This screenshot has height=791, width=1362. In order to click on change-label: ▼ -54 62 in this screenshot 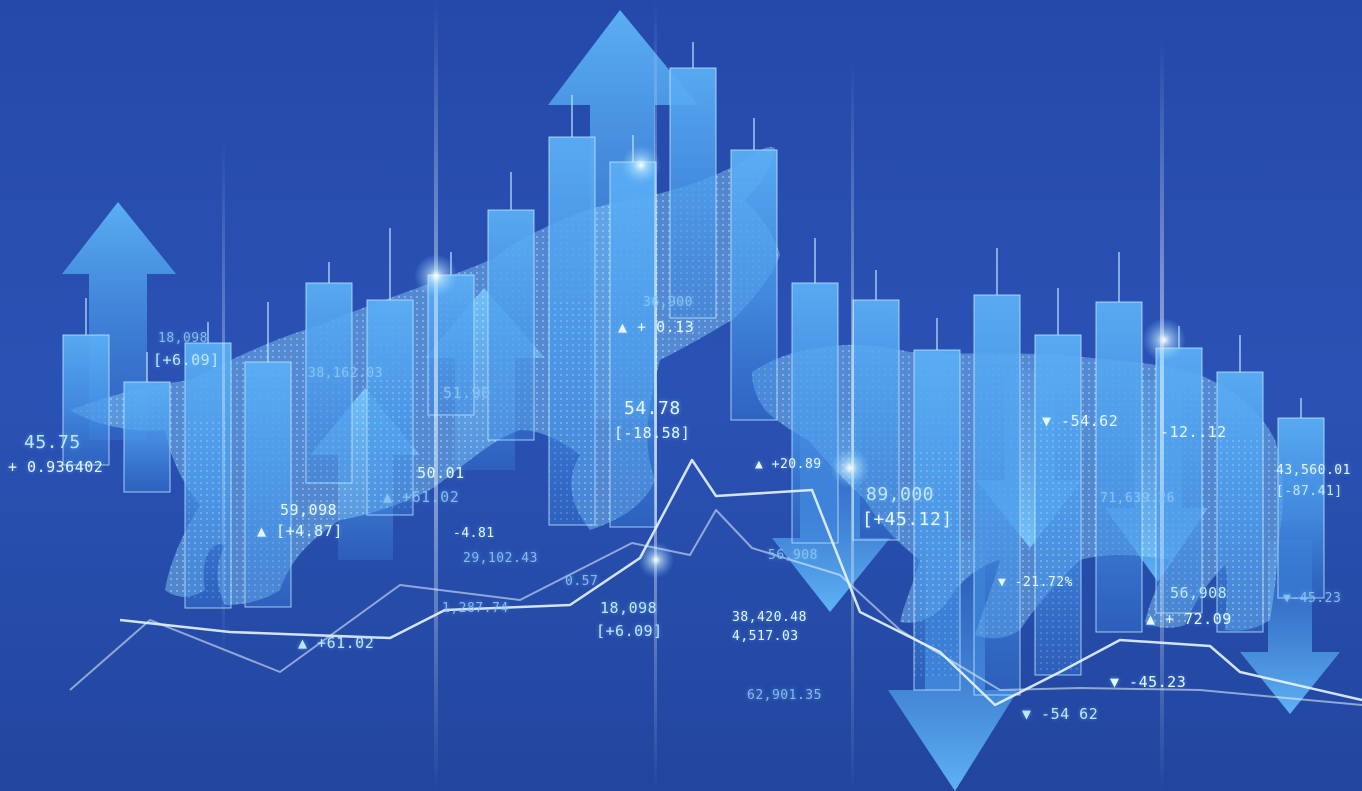, I will do `click(1060, 714)`.